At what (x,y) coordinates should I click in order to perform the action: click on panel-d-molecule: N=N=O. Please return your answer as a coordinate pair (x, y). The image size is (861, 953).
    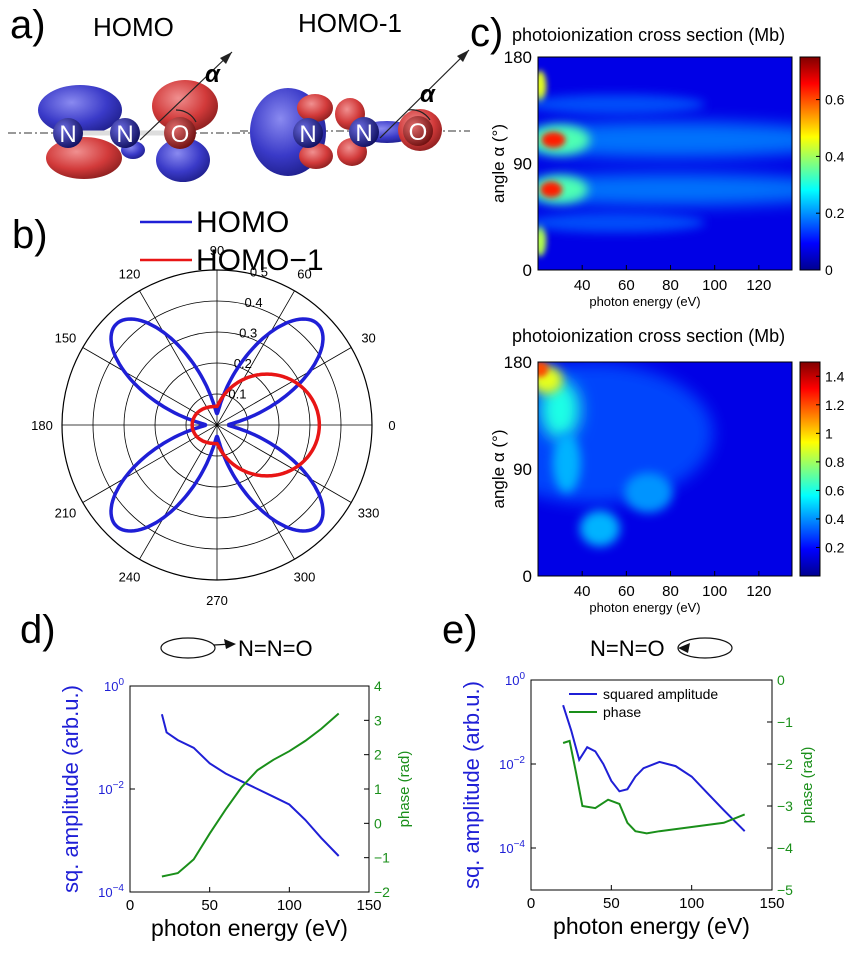
    Looking at the image, I should click on (236, 648).